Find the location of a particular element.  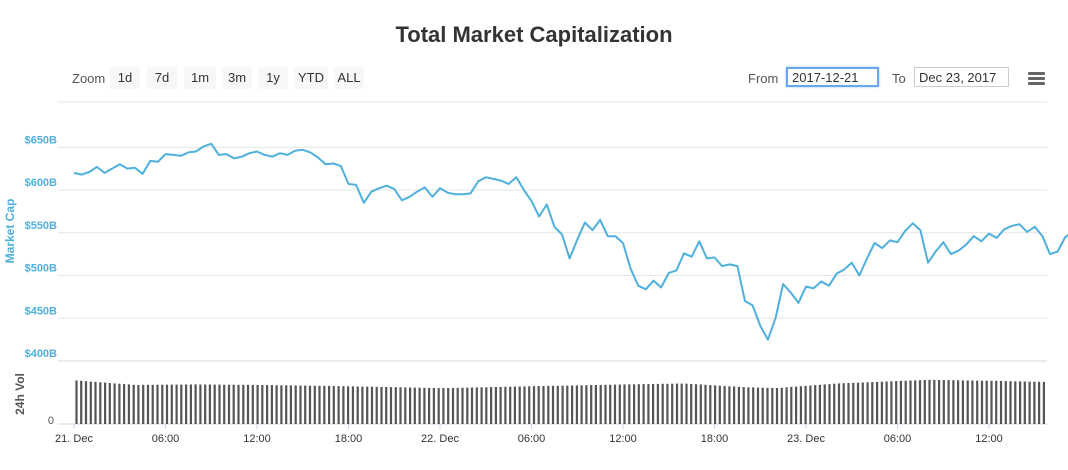

zoom-all-button: ALL is located at coordinates (349, 78).